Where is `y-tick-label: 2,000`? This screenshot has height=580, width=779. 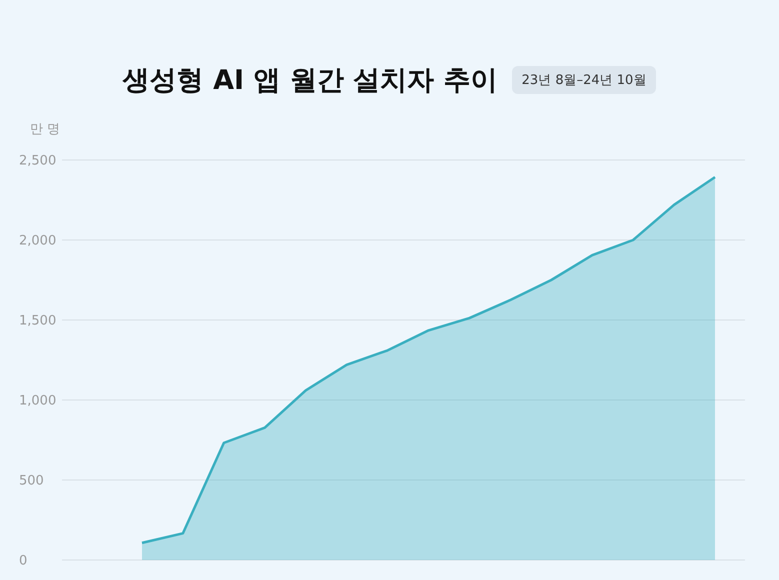 y-tick-label: 2,000 is located at coordinates (37, 241).